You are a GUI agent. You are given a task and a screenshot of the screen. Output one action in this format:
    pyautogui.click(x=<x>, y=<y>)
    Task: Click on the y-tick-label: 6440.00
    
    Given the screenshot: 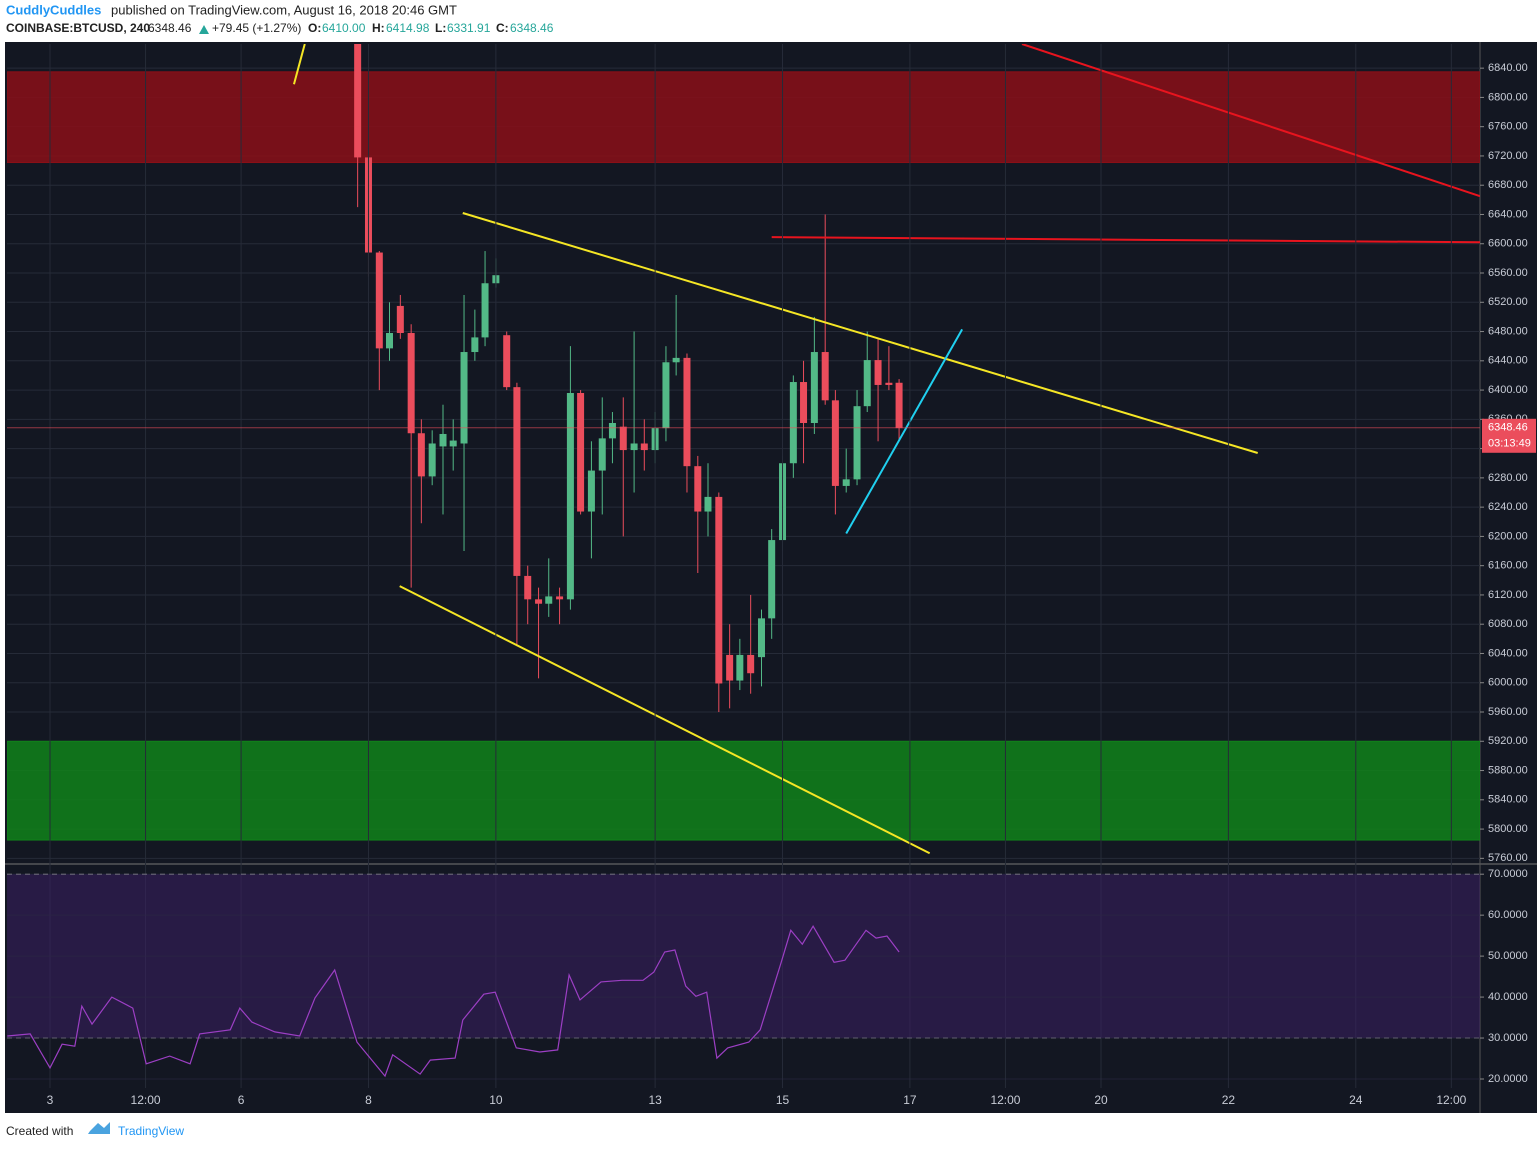 What is the action you would take?
    pyautogui.click(x=1508, y=361)
    